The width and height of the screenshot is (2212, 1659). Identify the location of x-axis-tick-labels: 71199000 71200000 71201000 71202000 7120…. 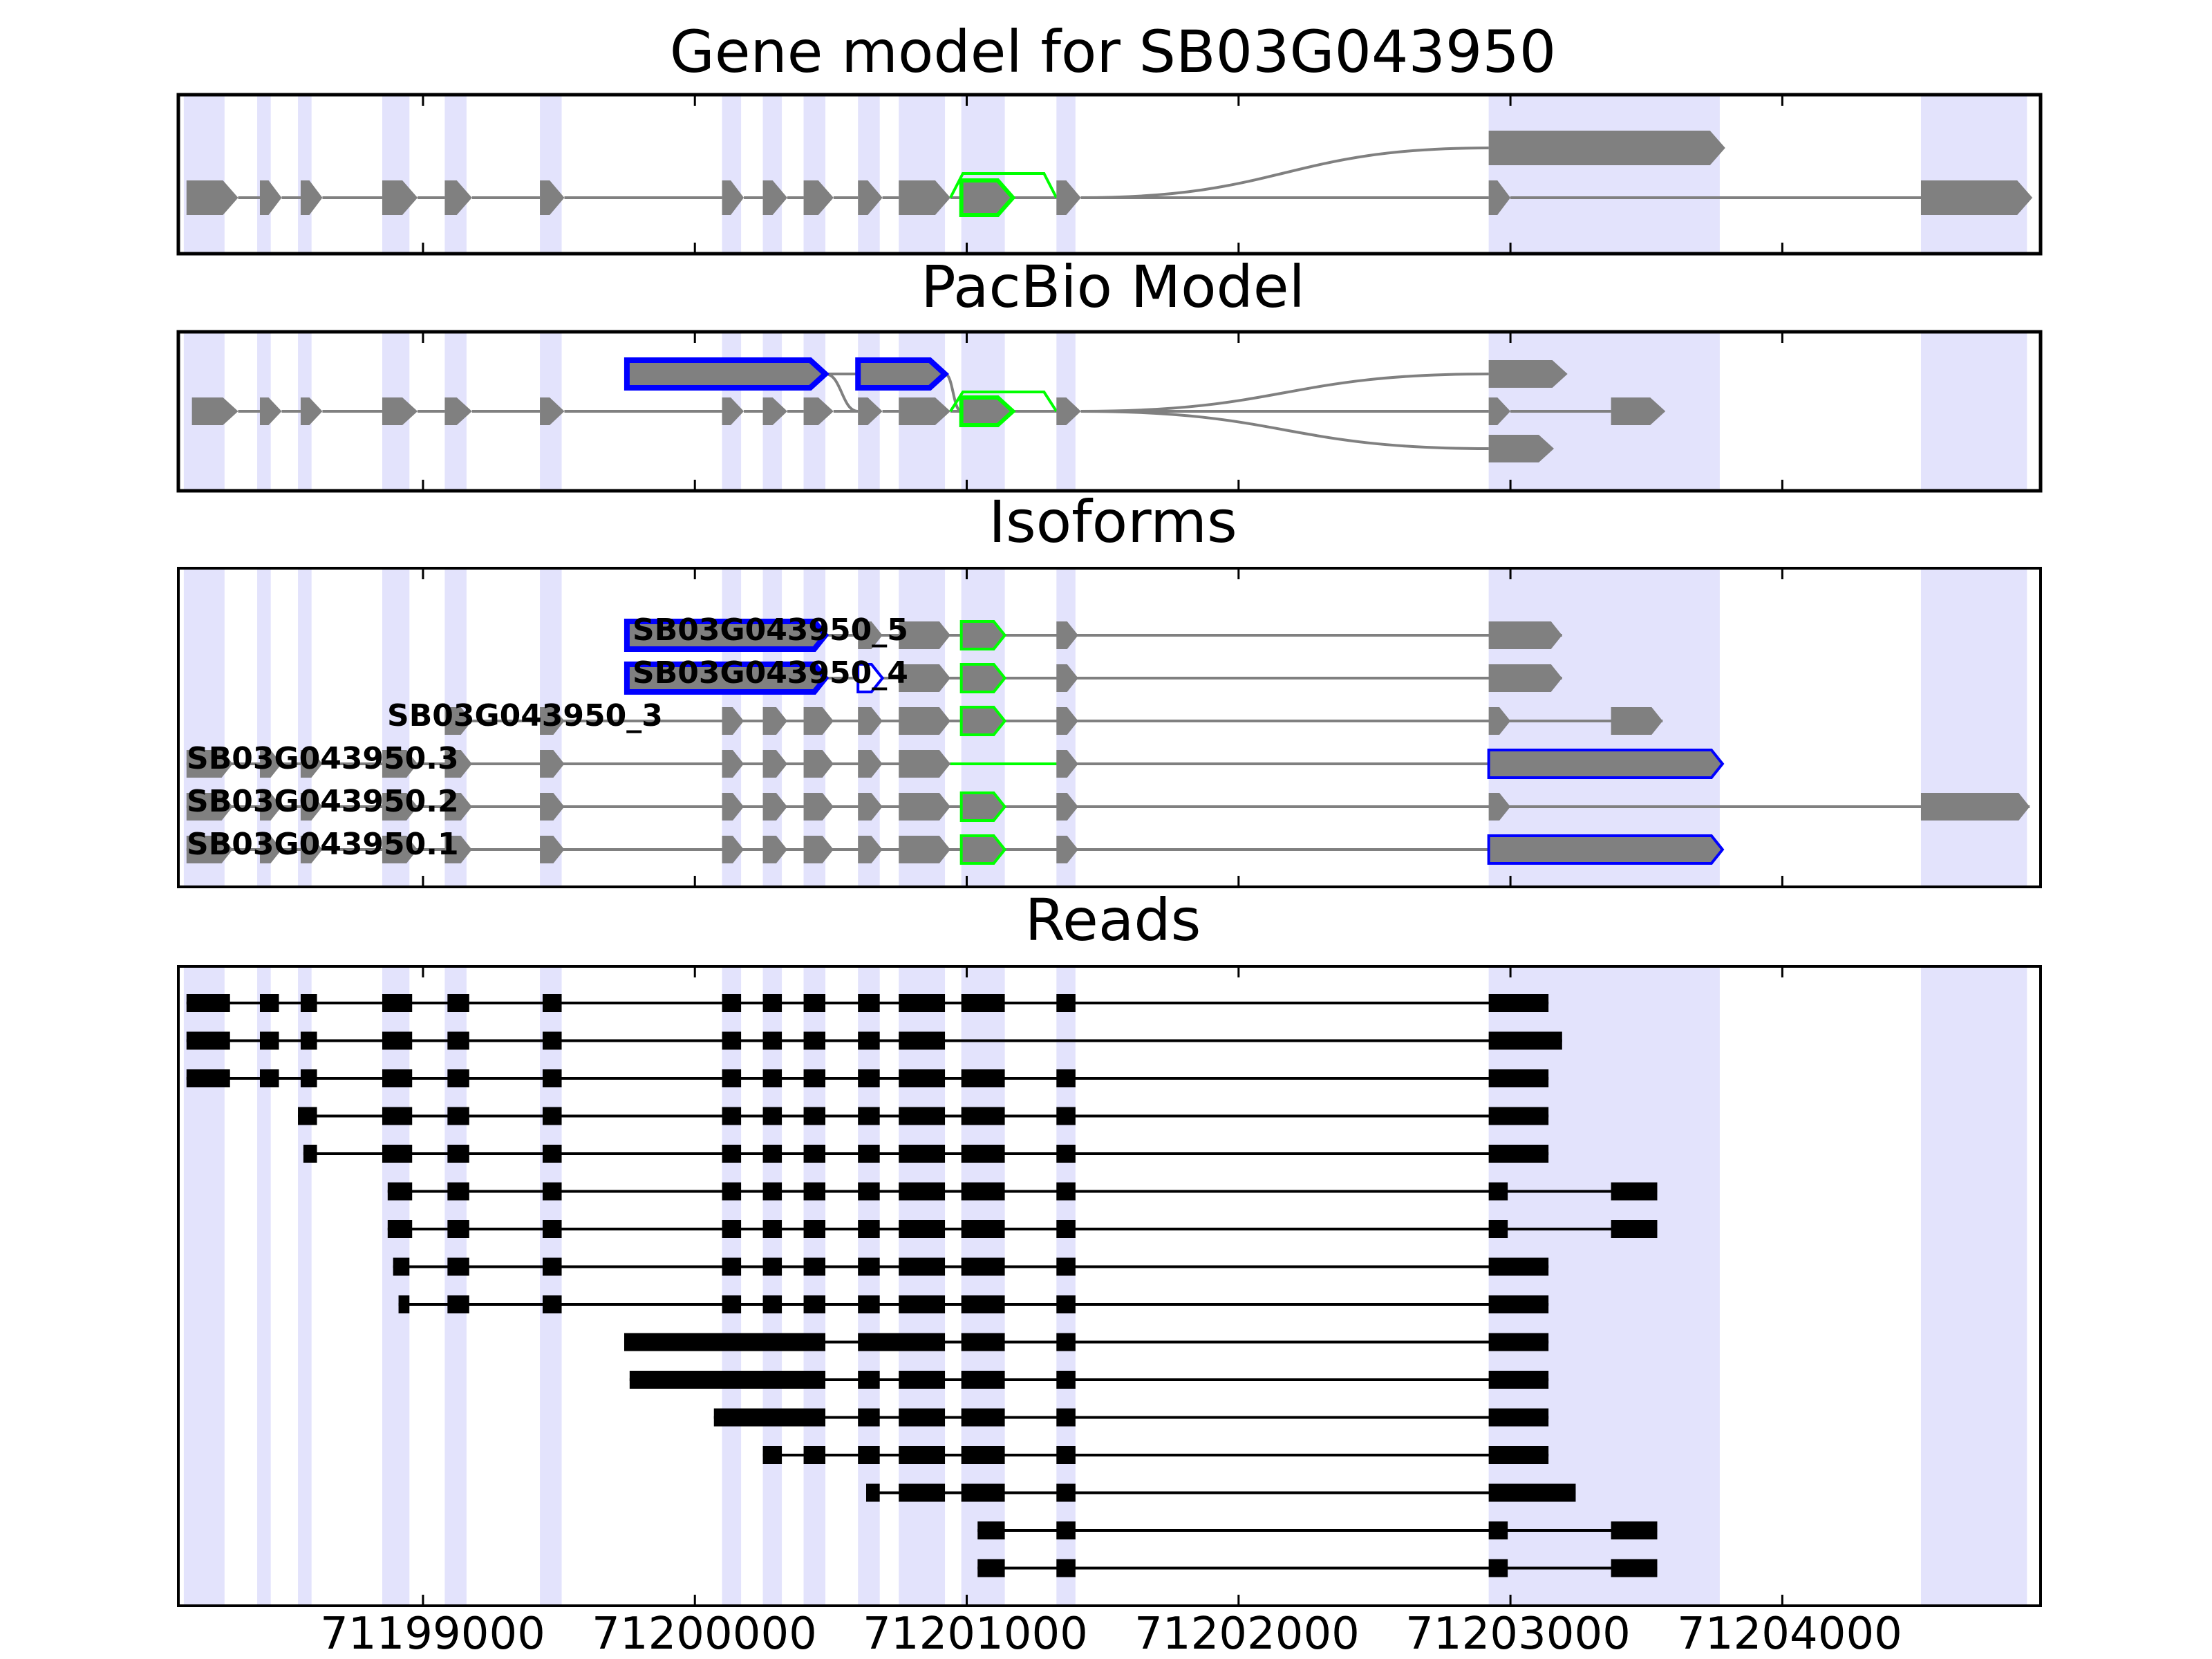
(1111, 1634).